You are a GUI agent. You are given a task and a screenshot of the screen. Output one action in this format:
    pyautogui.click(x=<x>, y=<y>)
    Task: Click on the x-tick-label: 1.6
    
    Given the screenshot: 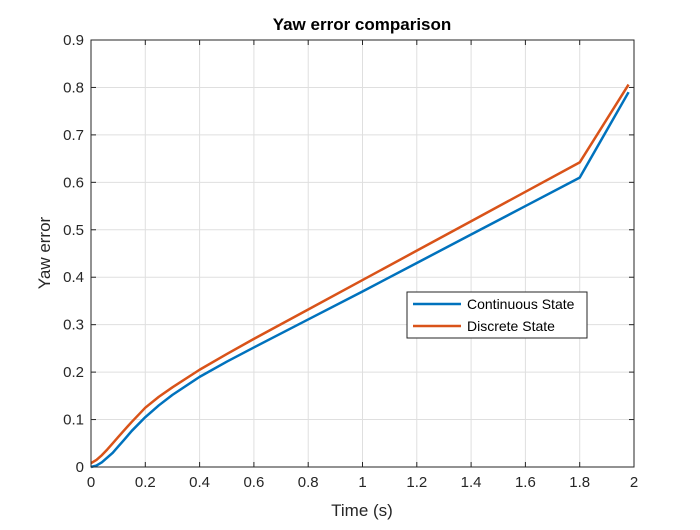 What is the action you would take?
    pyautogui.click(x=525, y=482)
    